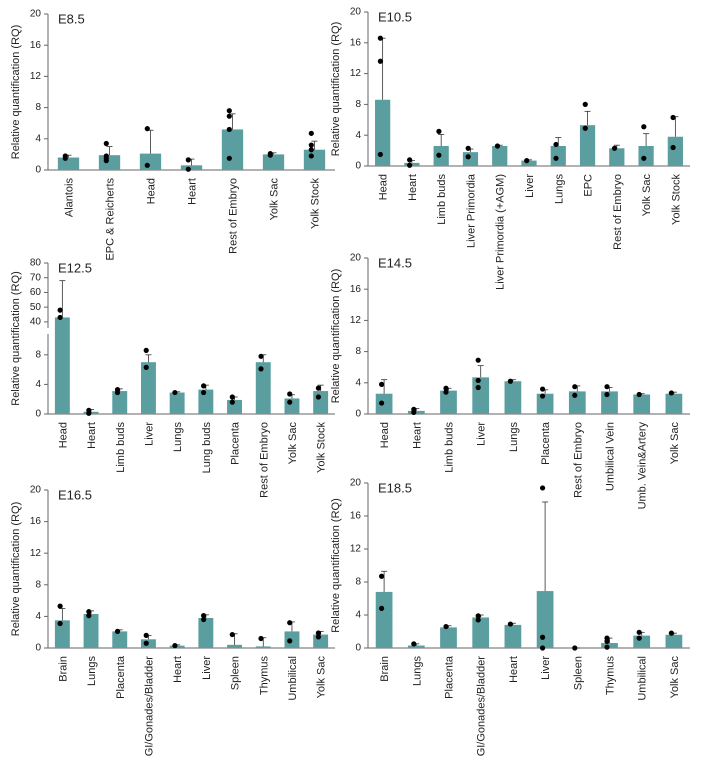 The height and width of the screenshot is (765, 701). What do you see at coordinates (121, 677) in the screenshot?
I see `x-tick-label: Placenta` at bounding box center [121, 677].